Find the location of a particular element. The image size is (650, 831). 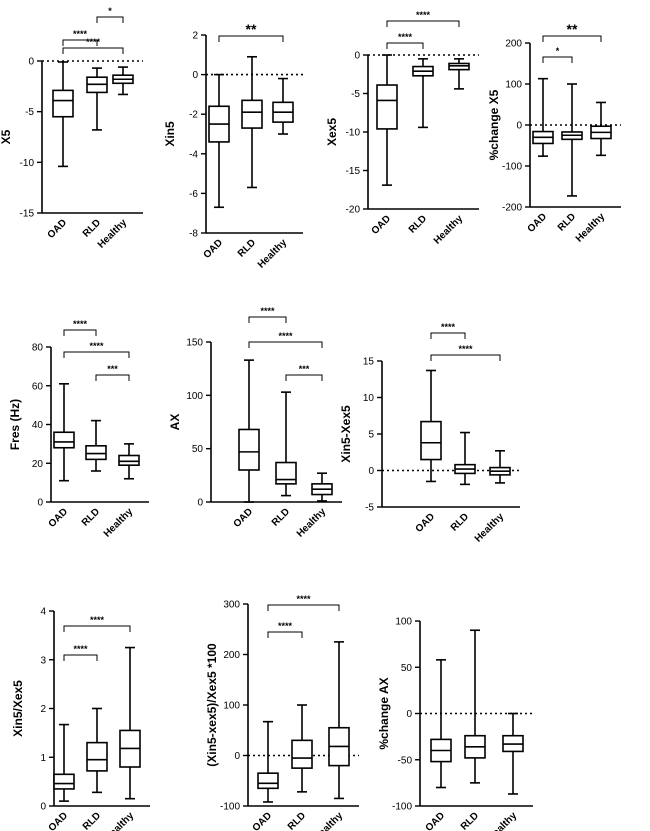

significance-bracket: ** is located at coordinates (251, 31).